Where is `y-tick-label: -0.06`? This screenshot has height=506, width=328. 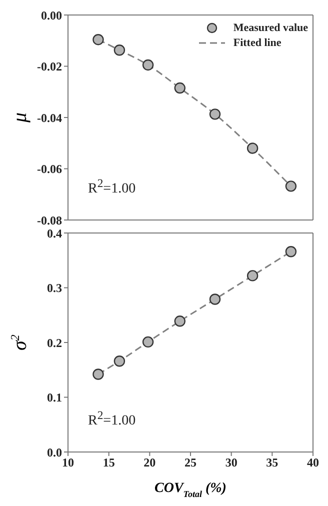
y-tick-label: -0.06 is located at coordinates (49, 169).